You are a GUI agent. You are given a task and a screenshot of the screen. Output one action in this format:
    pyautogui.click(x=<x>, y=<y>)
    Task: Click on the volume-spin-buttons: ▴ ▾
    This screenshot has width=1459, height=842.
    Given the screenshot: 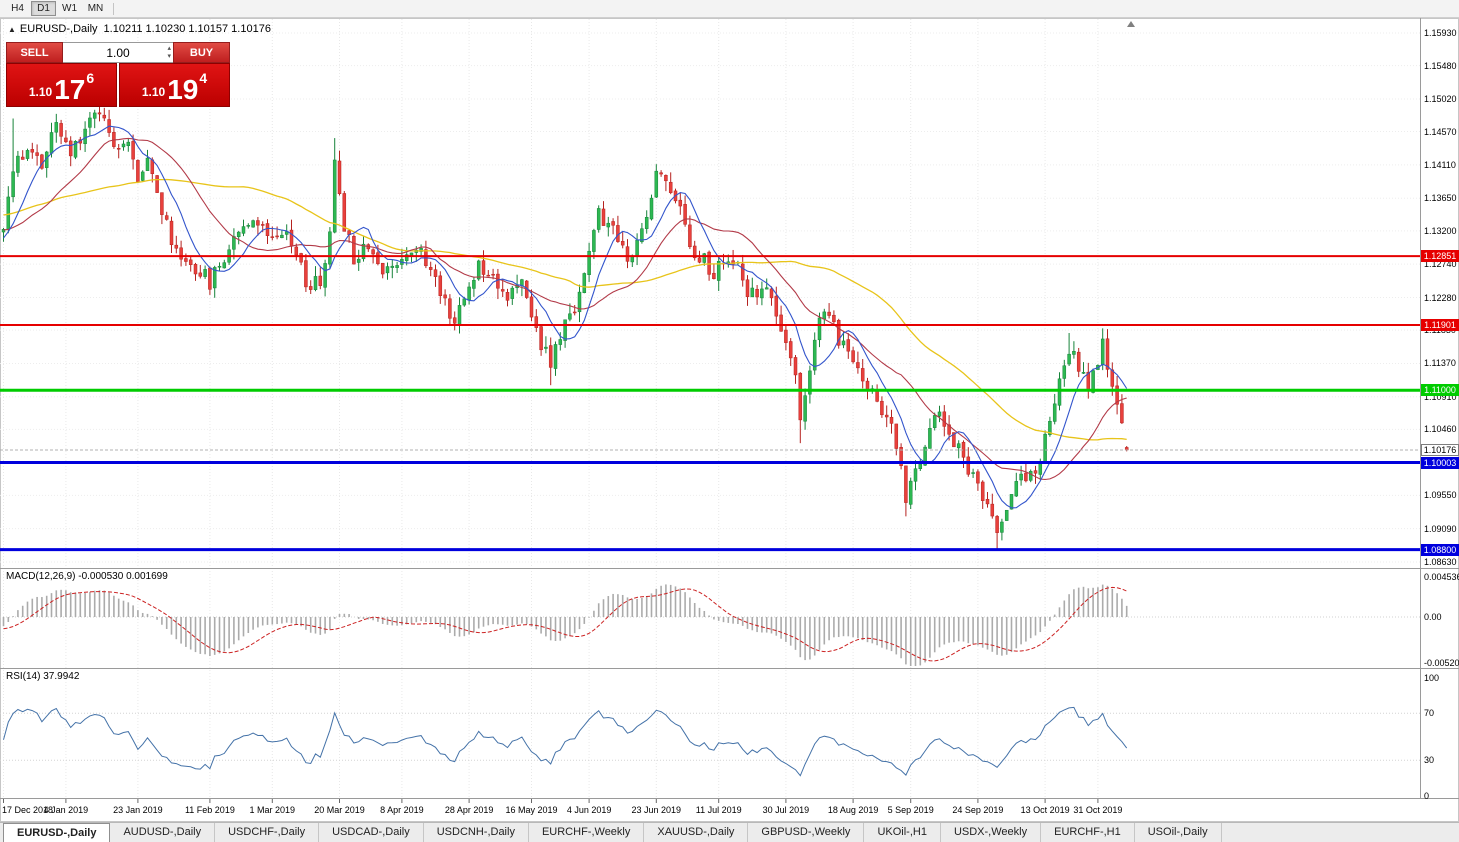 What is the action you would take?
    pyautogui.click(x=169, y=53)
    